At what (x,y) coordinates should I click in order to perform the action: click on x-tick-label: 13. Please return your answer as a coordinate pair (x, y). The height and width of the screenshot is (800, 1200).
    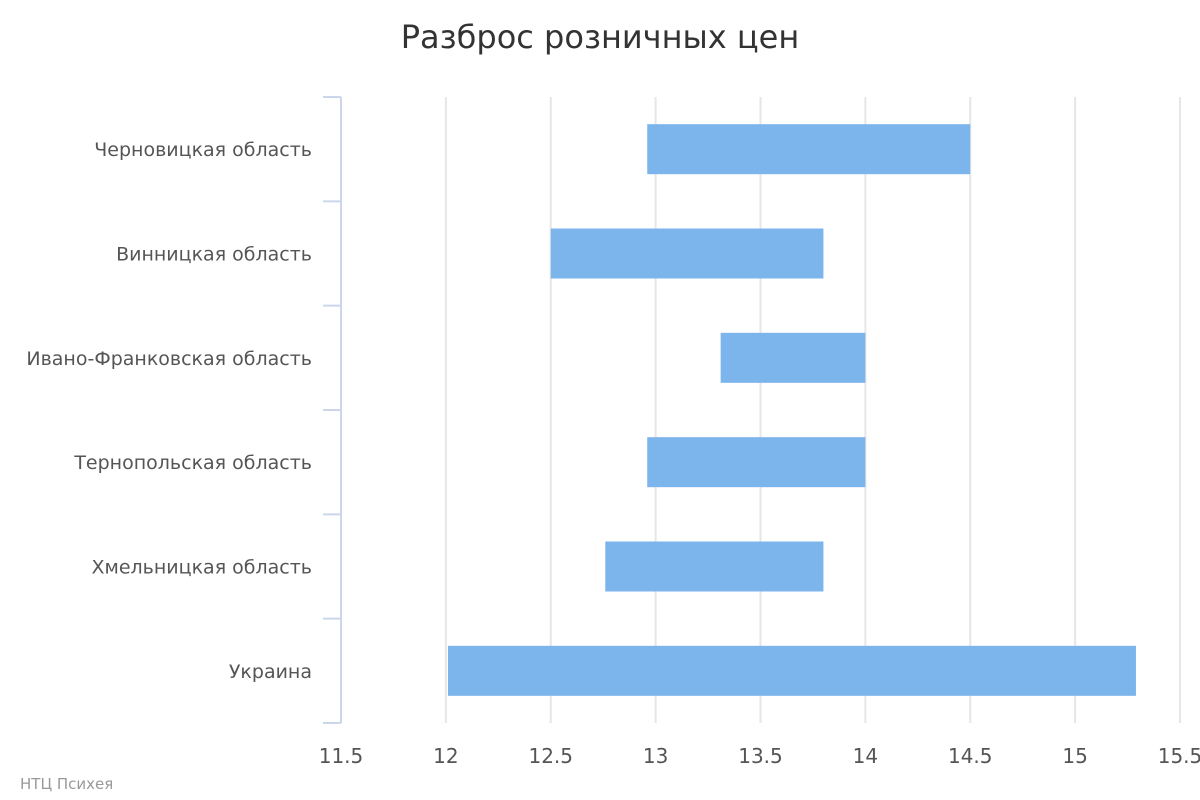
    Looking at the image, I should click on (655, 756).